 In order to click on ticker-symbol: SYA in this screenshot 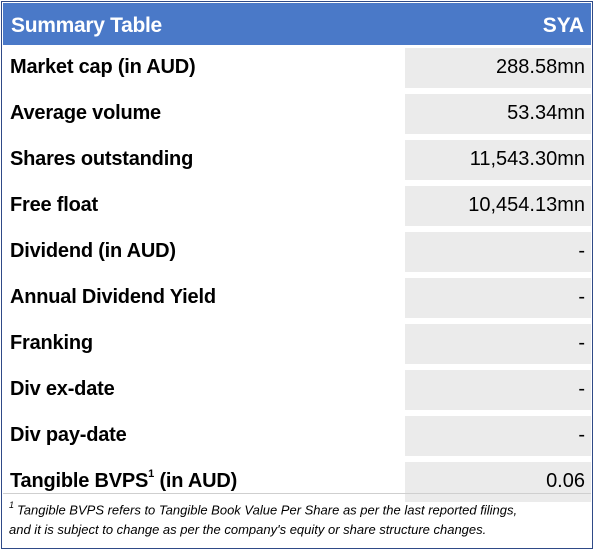, I will do `click(563, 25)`.